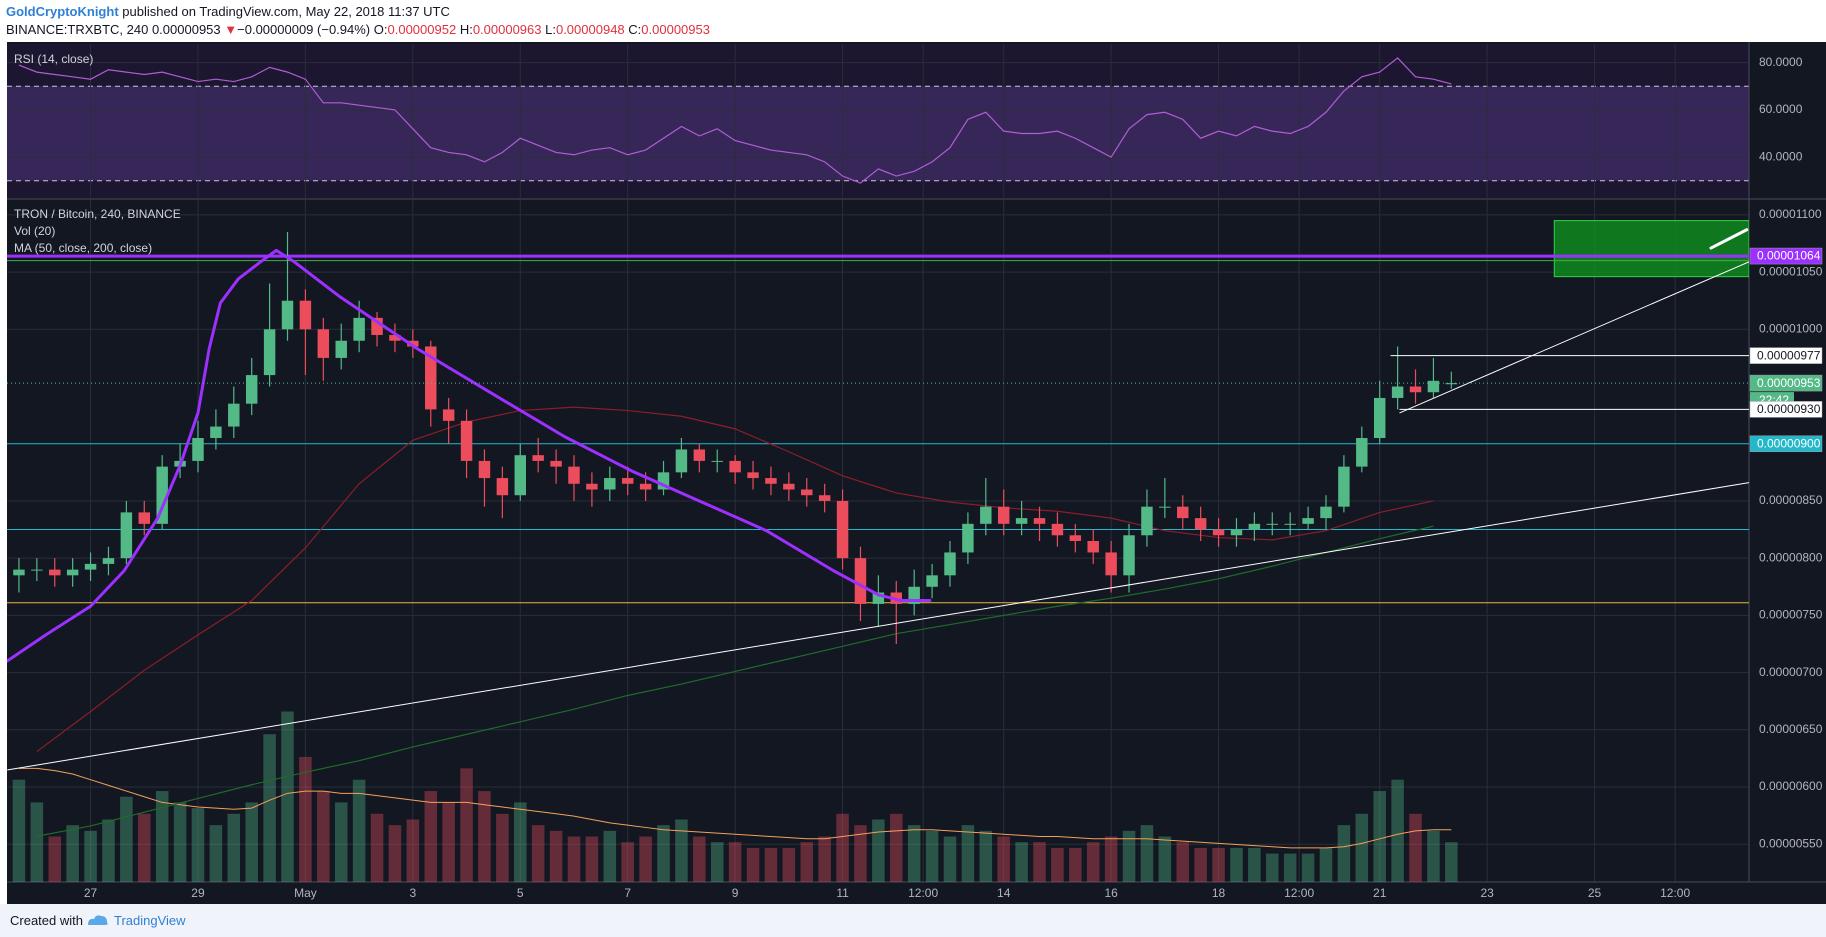 The width and height of the screenshot is (1826, 937). Describe the element at coordinates (1791, 557) in the screenshot. I see `y-tick-label: 0.00000800` at that location.